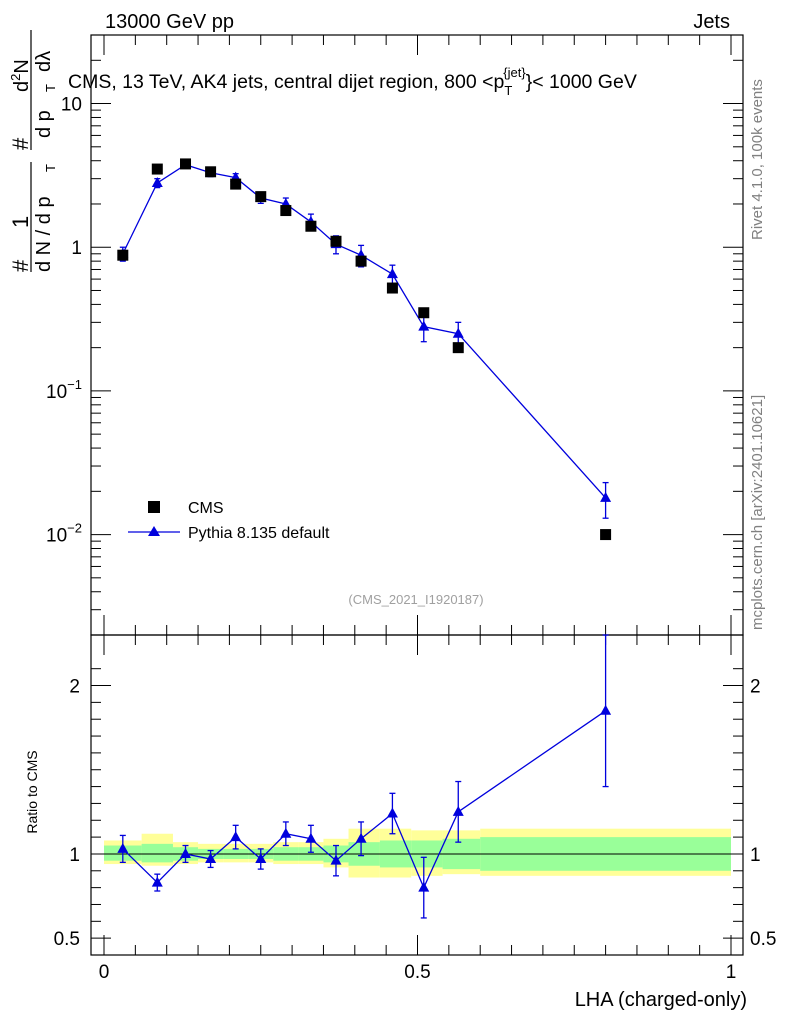 Image resolution: width=786 pixels, height=1024 pixels. Describe the element at coordinates (154, 531) in the screenshot. I see `legend-pythia-marker` at that location.